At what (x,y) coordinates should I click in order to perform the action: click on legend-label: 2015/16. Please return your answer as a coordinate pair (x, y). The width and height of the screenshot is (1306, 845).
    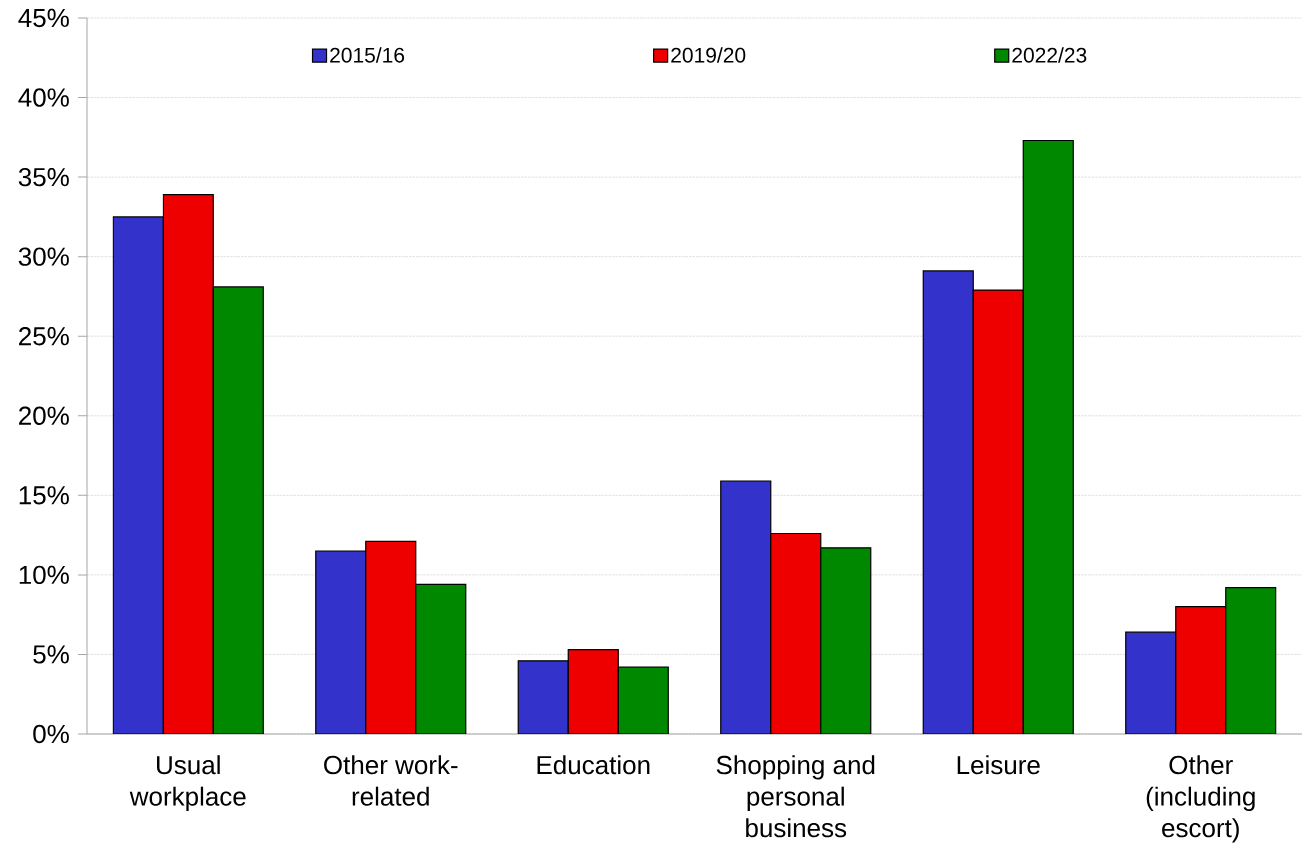
    Looking at the image, I should click on (367, 55).